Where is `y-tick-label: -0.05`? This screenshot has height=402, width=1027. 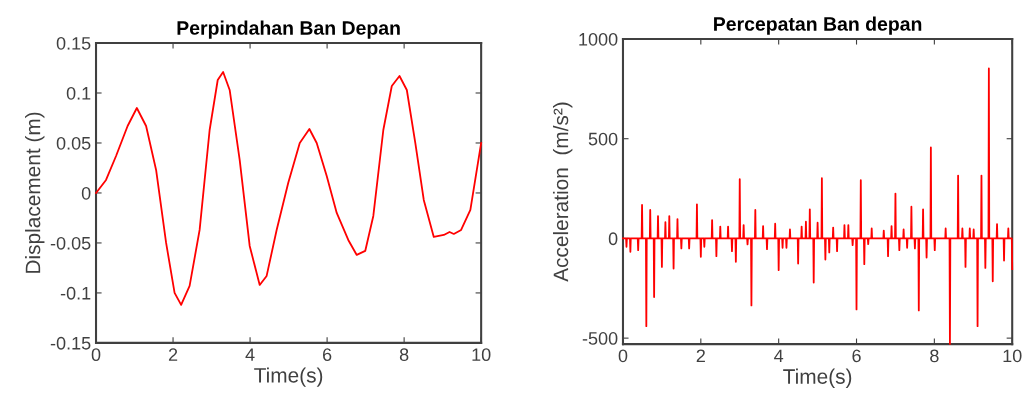 y-tick-label: -0.05 is located at coordinates (70, 243).